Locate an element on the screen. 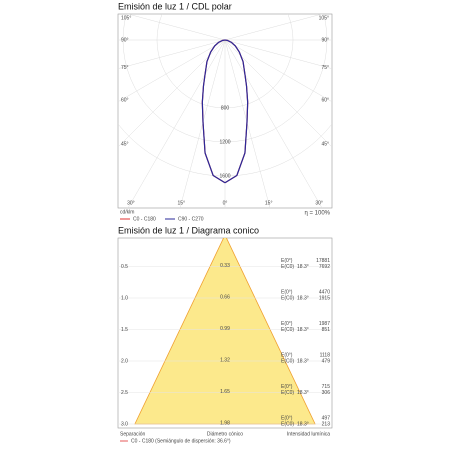 The image size is (452, 452). polar-title: Emisión de luz 1 / CDL polar is located at coordinates (175, 6).